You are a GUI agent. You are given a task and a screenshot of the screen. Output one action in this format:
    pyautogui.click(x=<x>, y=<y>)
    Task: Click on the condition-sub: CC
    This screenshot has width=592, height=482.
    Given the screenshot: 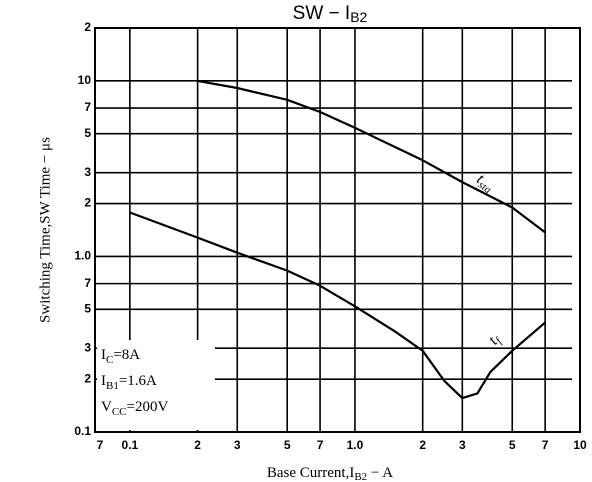 What is the action you would take?
    pyautogui.click(x=119, y=412)
    